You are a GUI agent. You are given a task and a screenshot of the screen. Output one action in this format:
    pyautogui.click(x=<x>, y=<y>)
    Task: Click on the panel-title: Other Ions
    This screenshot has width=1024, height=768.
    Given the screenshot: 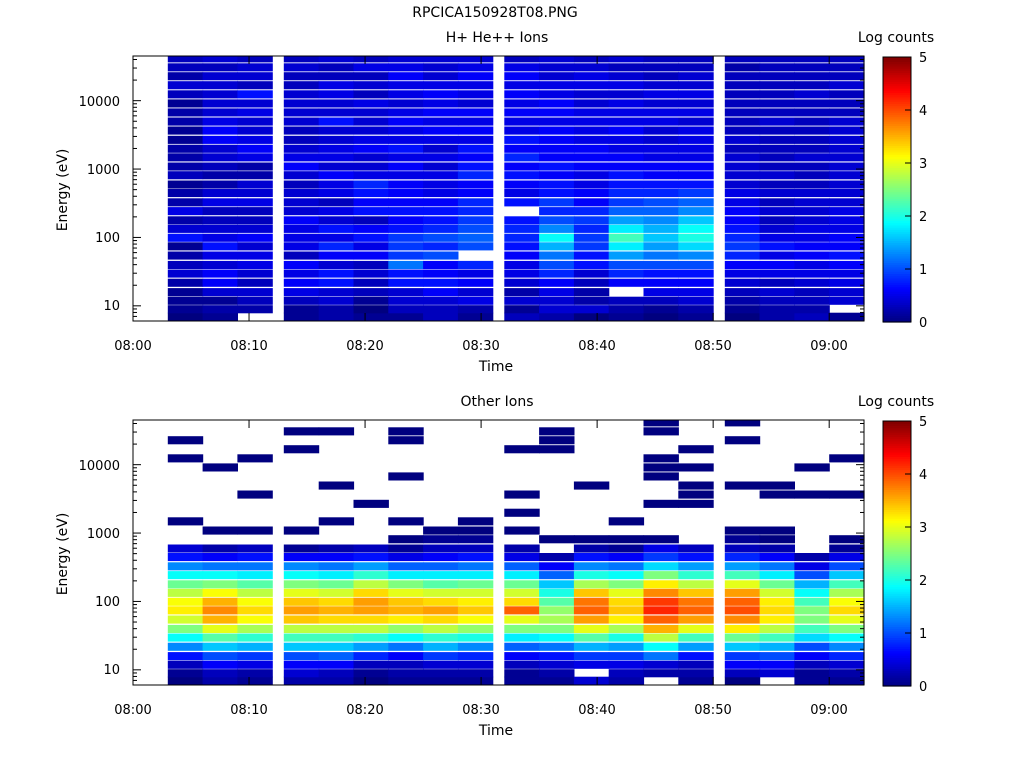 What is the action you would take?
    pyautogui.click(x=496, y=402)
    